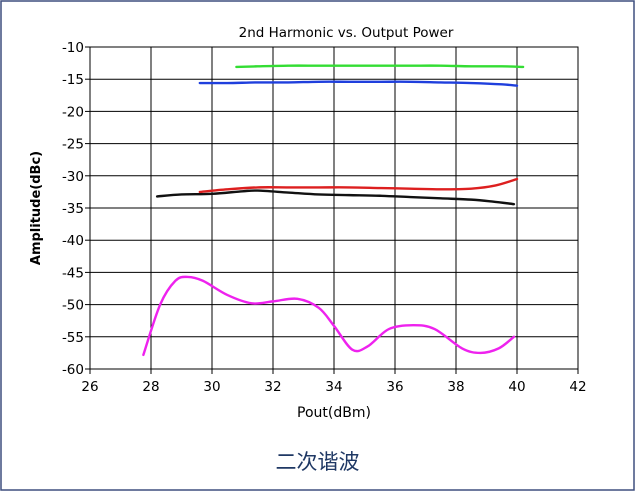 The height and width of the screenshot is (491, 635). Describe the element at coordinates (394, 387) in the screenshot. I see `x-tick-label: 36` at that location.